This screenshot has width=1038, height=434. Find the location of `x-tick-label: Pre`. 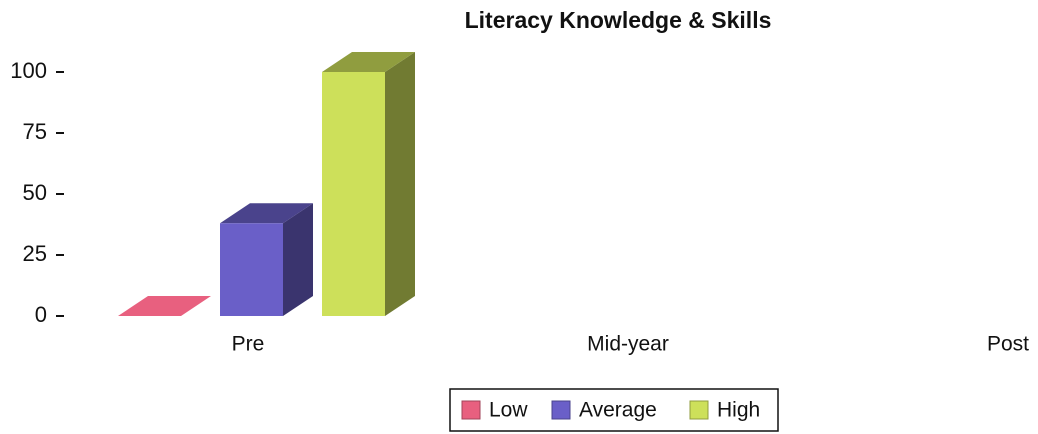

x-tick-label: Pre is located at coordinates (248, 344).